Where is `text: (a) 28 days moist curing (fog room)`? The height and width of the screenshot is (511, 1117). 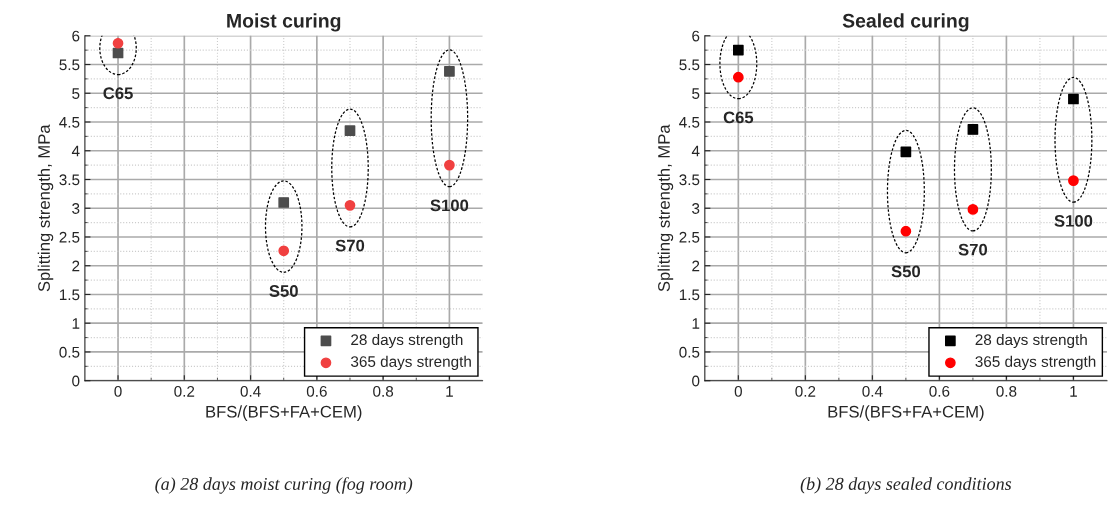 text: (a) 28 days moist curing (fog room) is located at coordinates (284, 485).